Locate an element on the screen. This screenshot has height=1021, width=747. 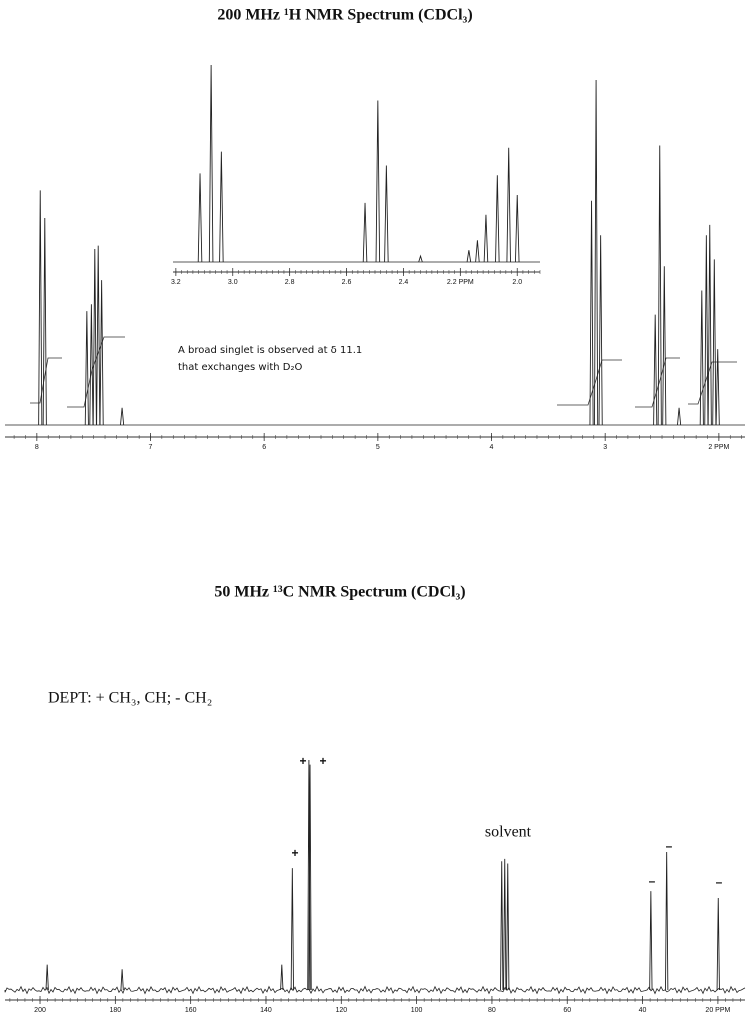
x-tick-label: 6 is located at coordinates (264, 447).